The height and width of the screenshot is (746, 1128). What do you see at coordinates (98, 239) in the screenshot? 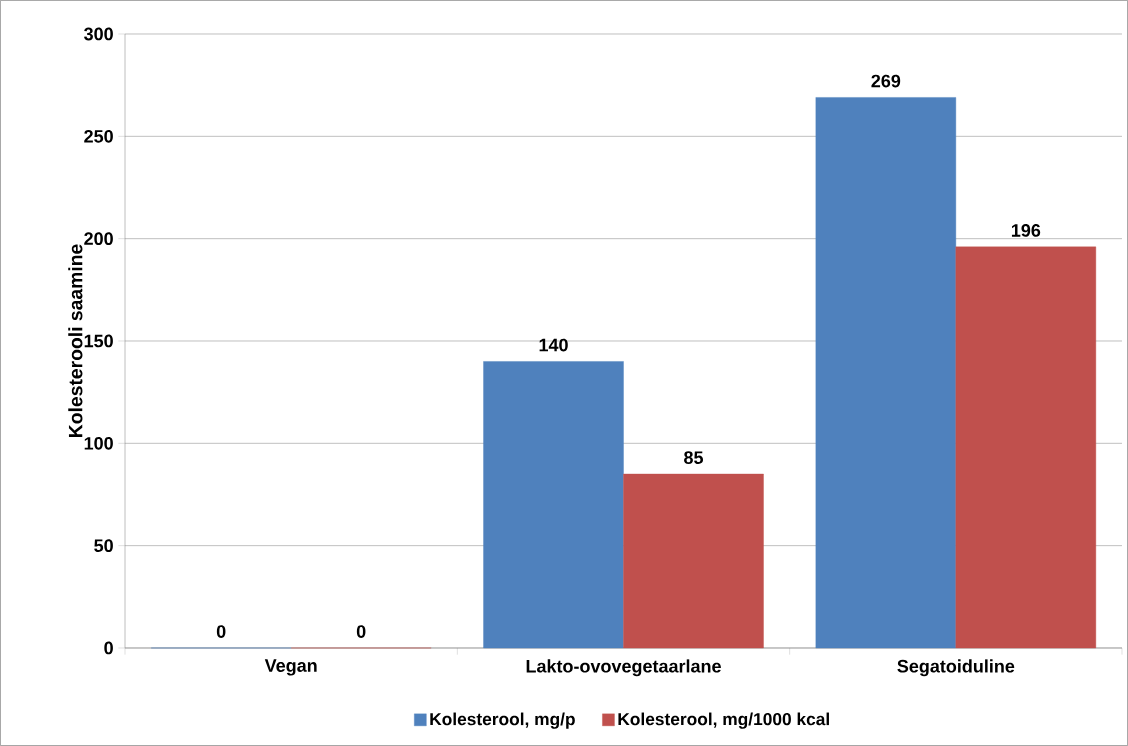
I see `y-tick-label: 200` at bounding box center [98, 239].